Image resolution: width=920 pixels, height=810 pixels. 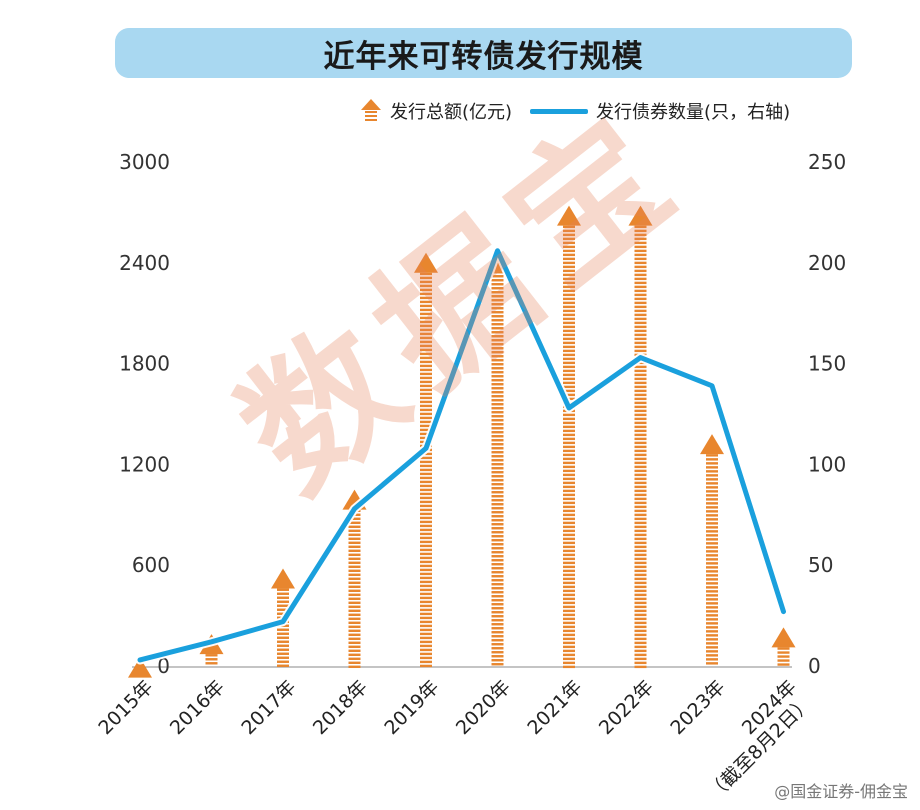 I want to click on title-bar: 近年来可转债发行规模, so click(x=483, y=53).